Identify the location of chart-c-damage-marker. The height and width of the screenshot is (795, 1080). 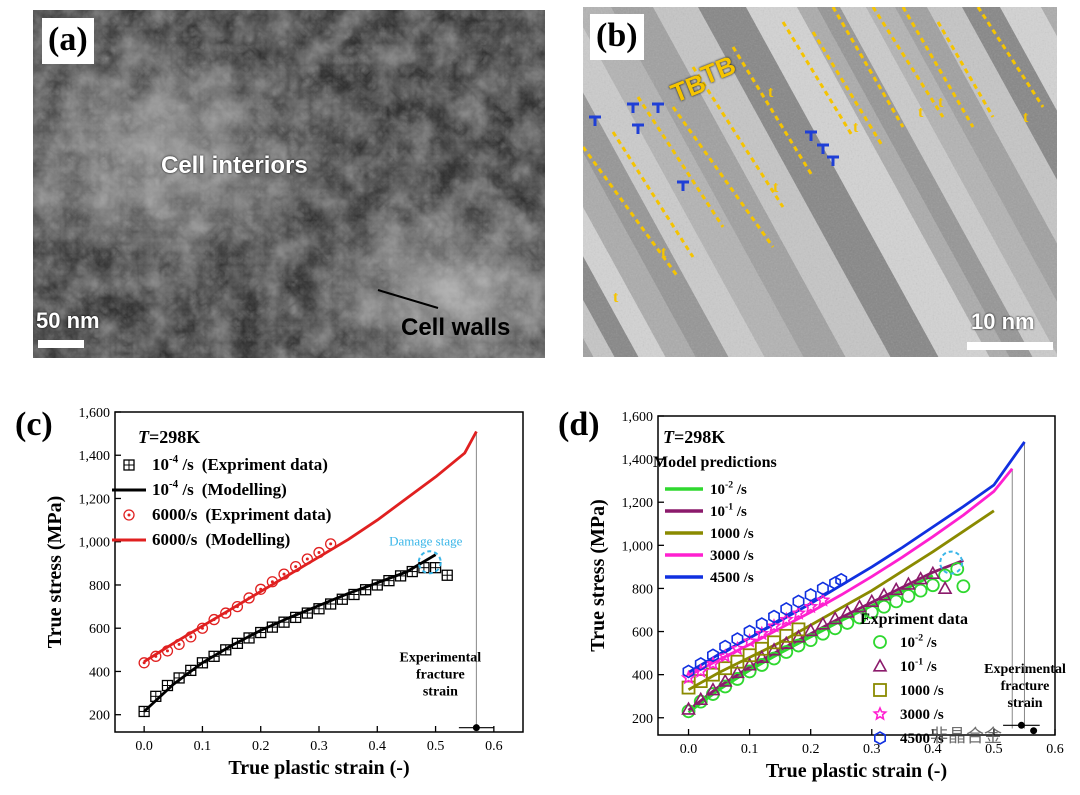
(429, 562).